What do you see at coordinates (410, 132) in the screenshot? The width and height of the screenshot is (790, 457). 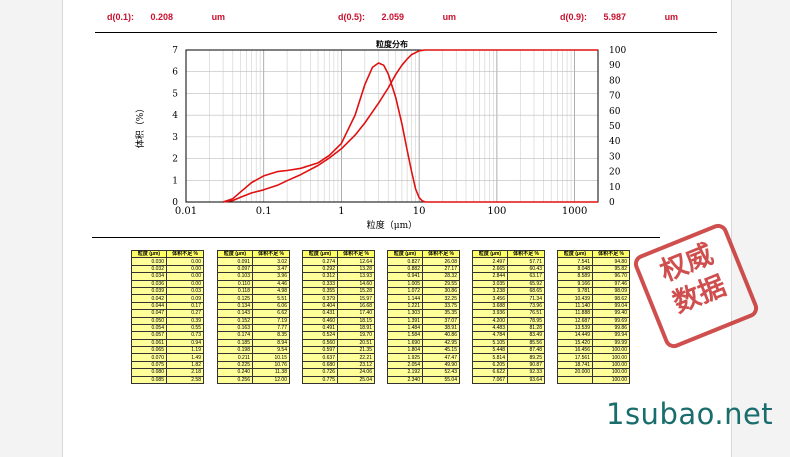 I see `distribution-series-line` at bounding box center [410, 132].